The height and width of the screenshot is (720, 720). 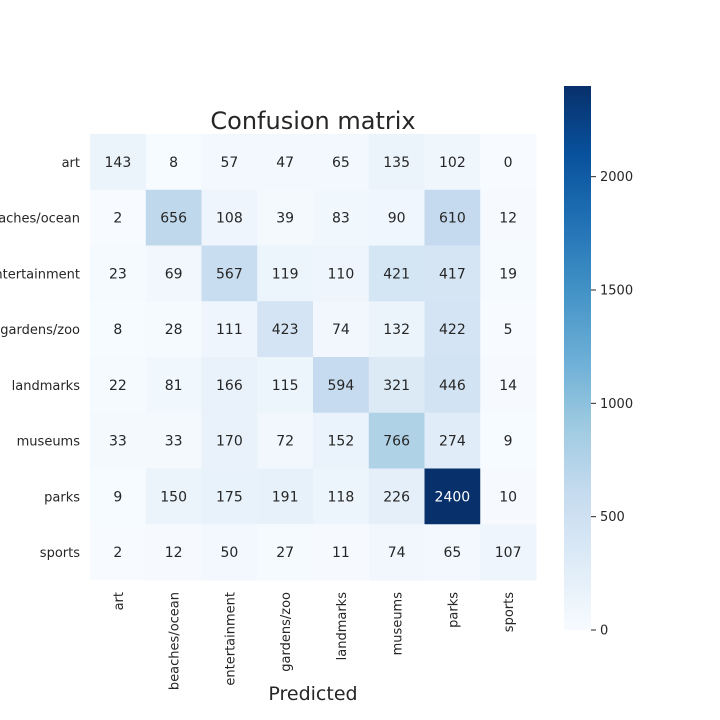 I want to click on cell-value-label: 226, so click(x=396, y=497).